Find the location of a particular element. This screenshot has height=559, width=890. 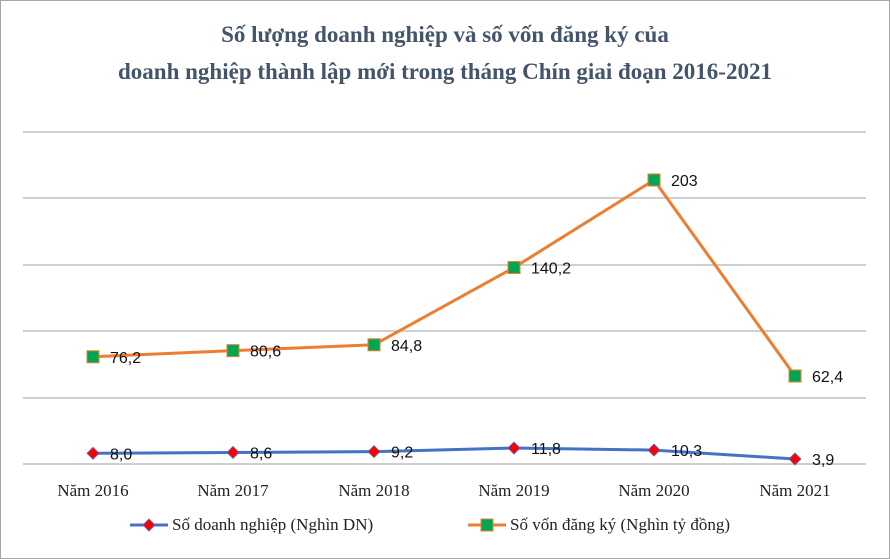

legend-label-series2: Số vốn đăng ký (Nghìn tỷ đồng) is located at coordinates (620, 524).